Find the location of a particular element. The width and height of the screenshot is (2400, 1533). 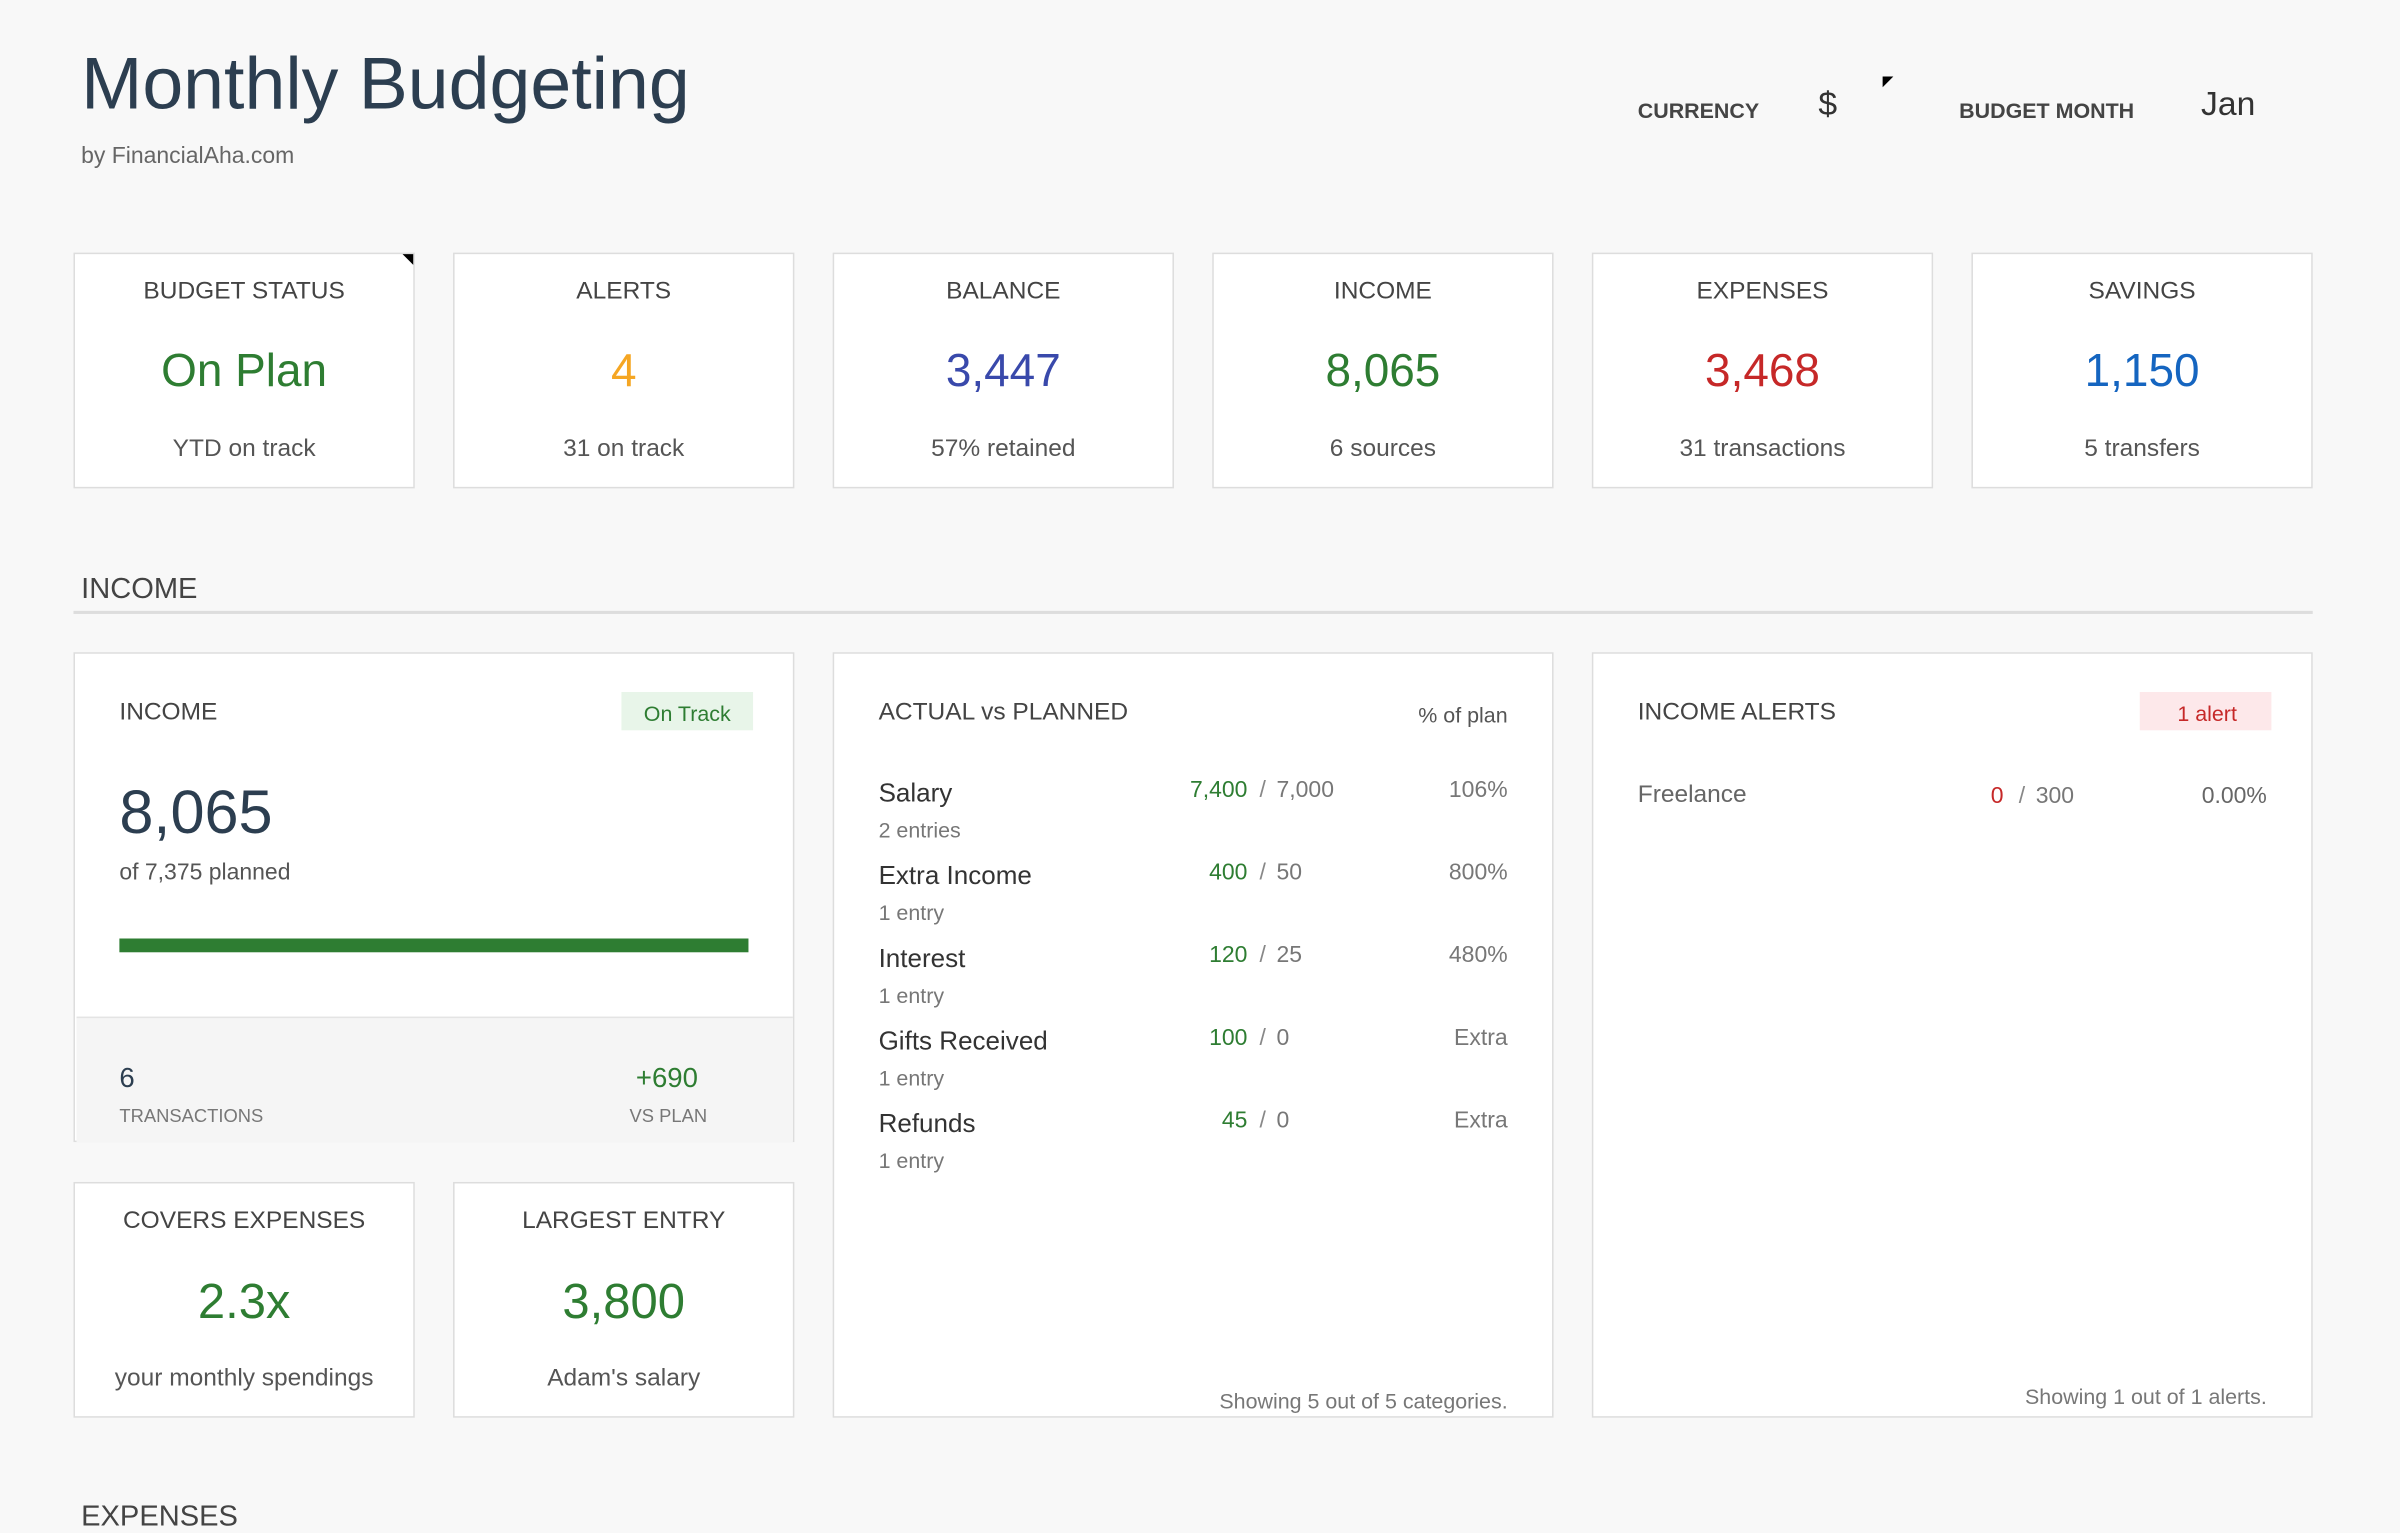

category-name: Gifts Received is located at coordinates (963, 1041).